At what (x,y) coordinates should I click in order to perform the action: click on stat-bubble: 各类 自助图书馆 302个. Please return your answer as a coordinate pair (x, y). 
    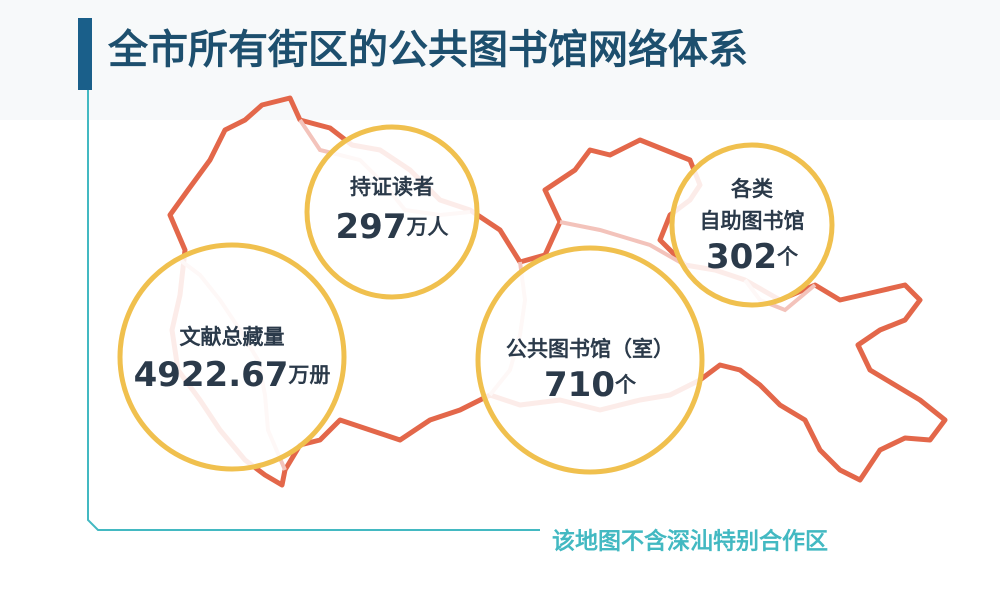
    Looking at the image, I should click on (752, 225).